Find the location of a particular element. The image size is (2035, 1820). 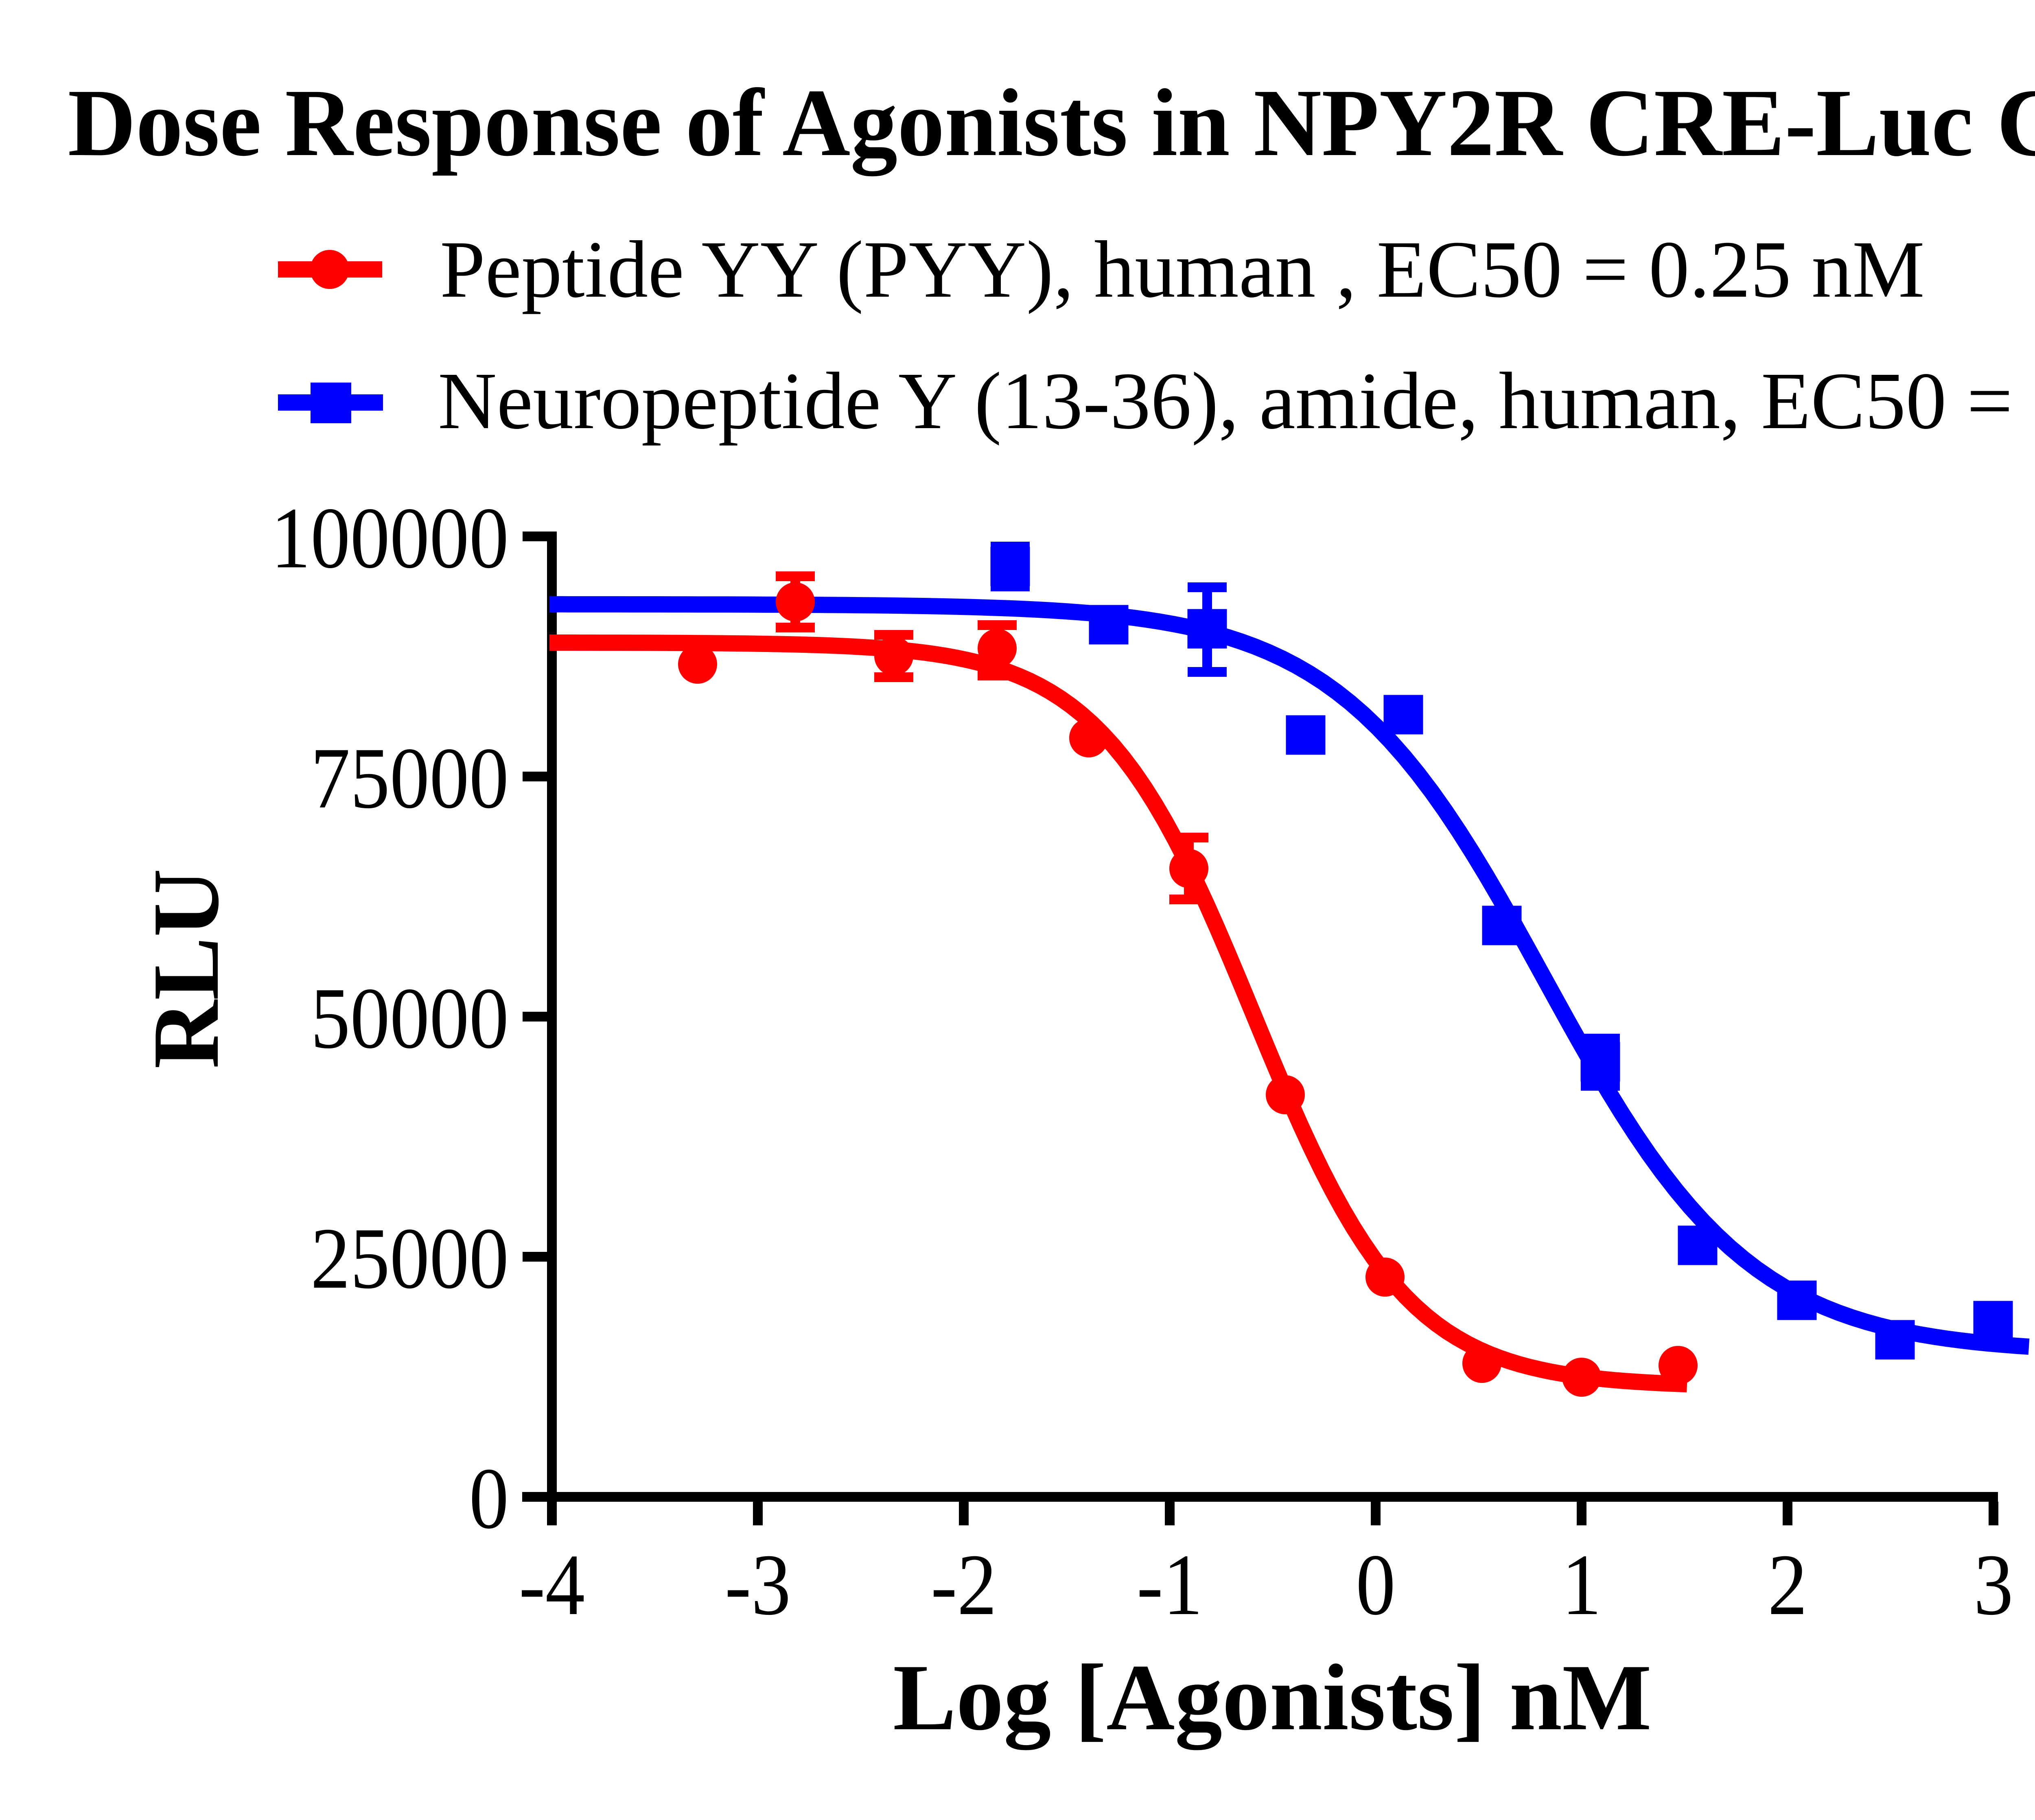

svg-text: 2 is located at coordinates (1787, 1585).